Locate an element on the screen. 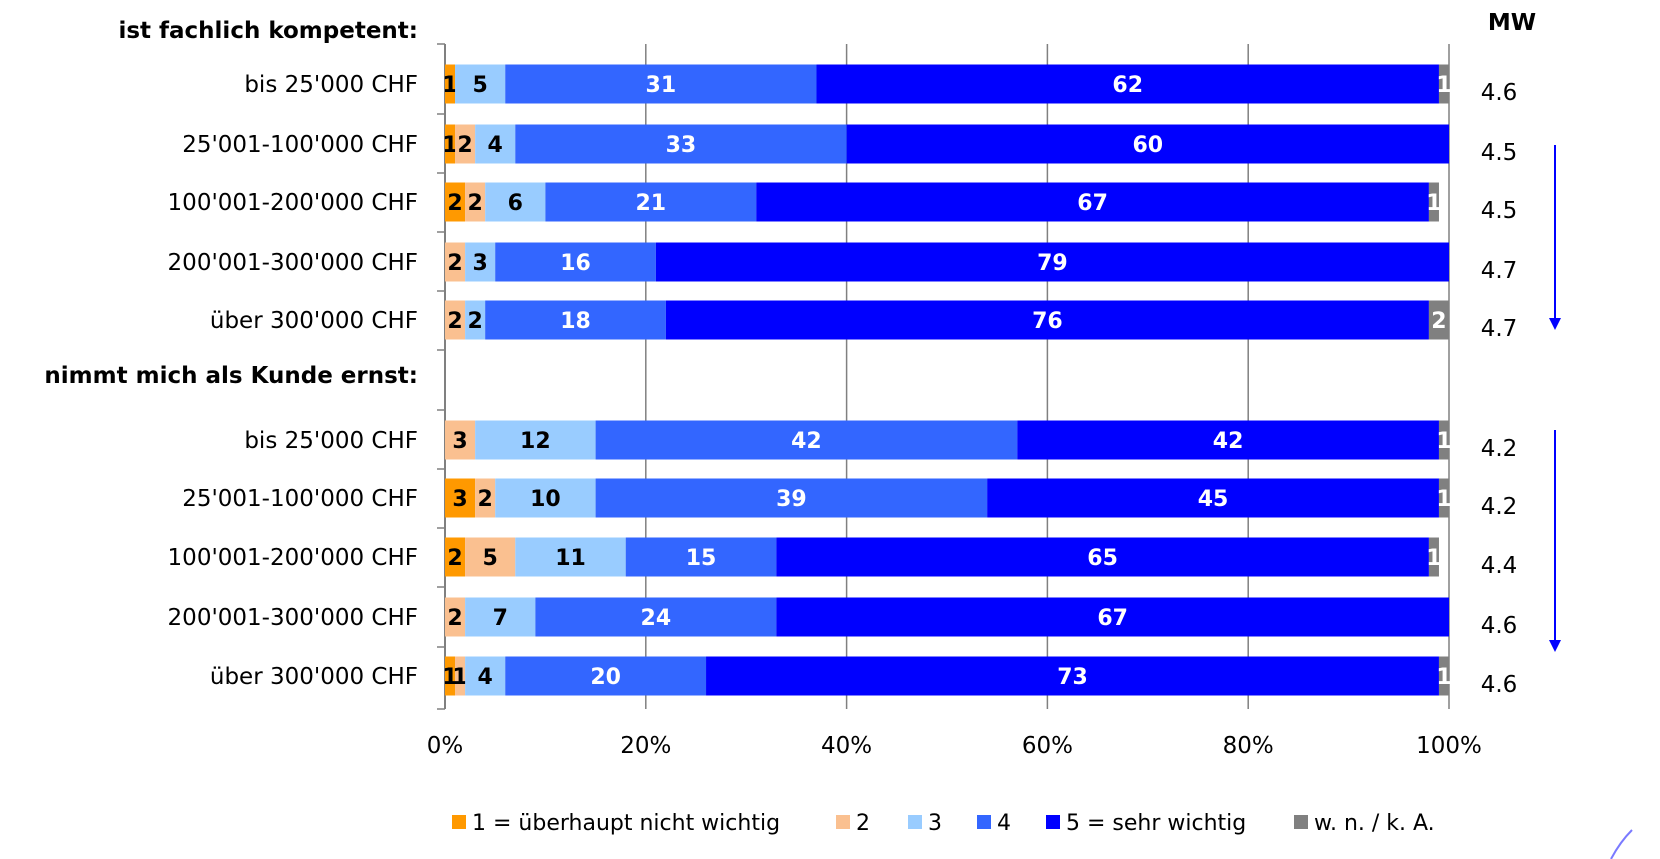 Image resolution: width=1660 pixels, height=859 pixels. category-label: über 300'000 CHF is located at coordinates (314, 321).